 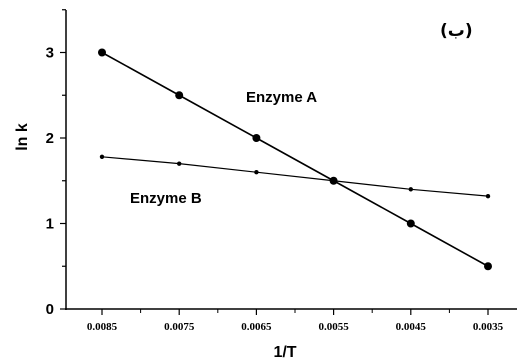 What do you see at coordinates (456, 31) in the screenshot?
I see `panel-label: (ب)` at bounding box center [456, 31].